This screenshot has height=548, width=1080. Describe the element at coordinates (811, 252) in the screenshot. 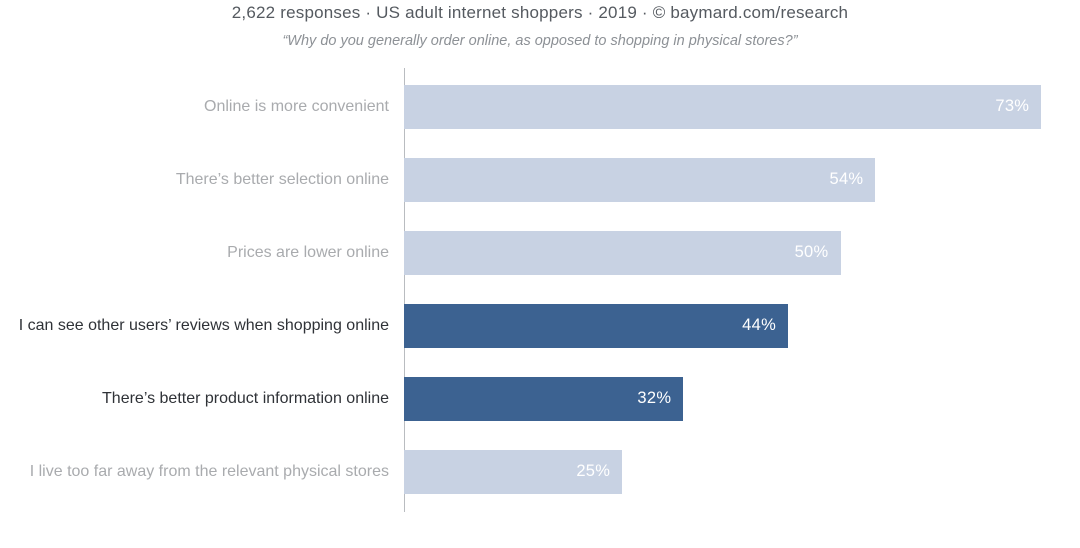

I see `bar-value-label: 50%` at that location.